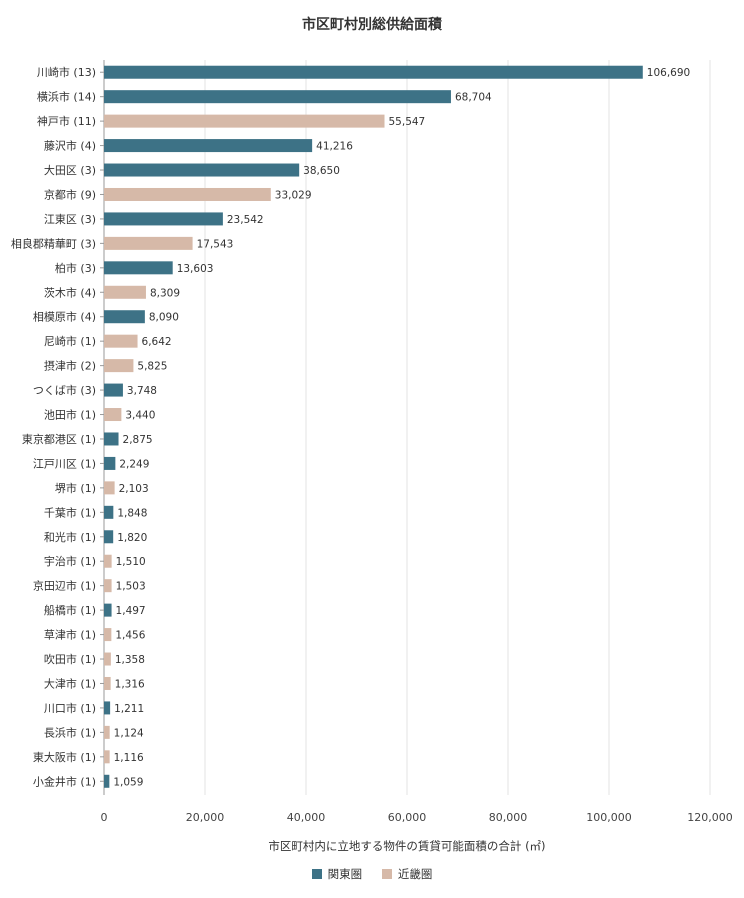  Describe the element at coordinates (70, 537) in the screenshot. I see `category-label-19: 和光市 (1)` at that location.